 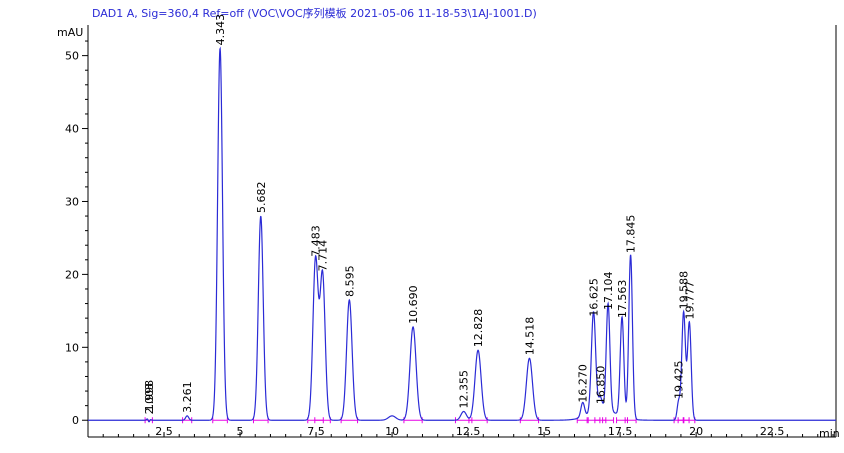 What do you see at coordinates (689, 300) in the screenshot?
I see `peak-label: 19.777` at bounding box center [689, 300].